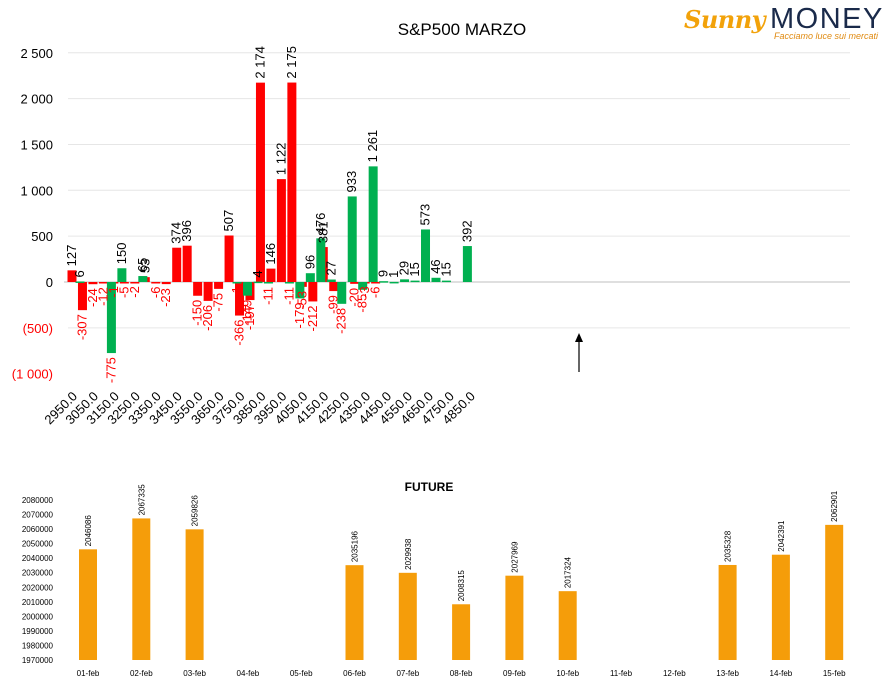 The width and height of the screenshot is (889, 691). What do you see at coordinates (121, 254) in the screenshot?
I see `data-label: 150` at bounding box center [121, 254].